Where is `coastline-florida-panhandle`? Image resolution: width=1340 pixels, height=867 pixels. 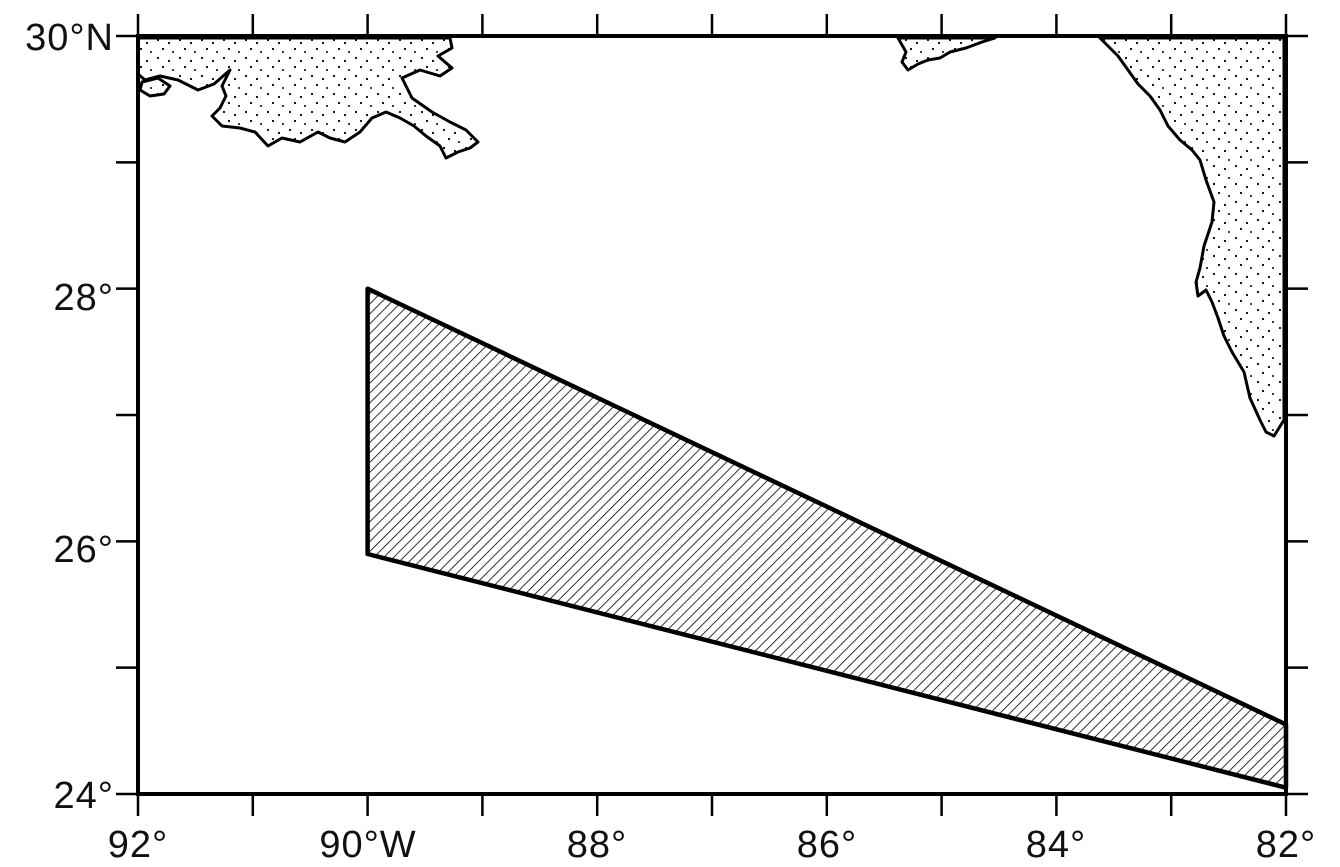
coastline-florida-panhandle is located at coordinates (946, 54).